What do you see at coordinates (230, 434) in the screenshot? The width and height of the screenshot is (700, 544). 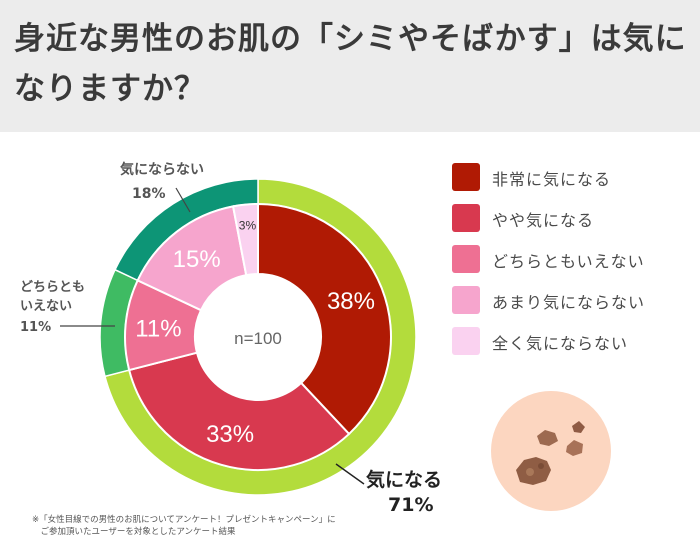 I see `slice-label-1: 33%` at bounding box center [230, 434].